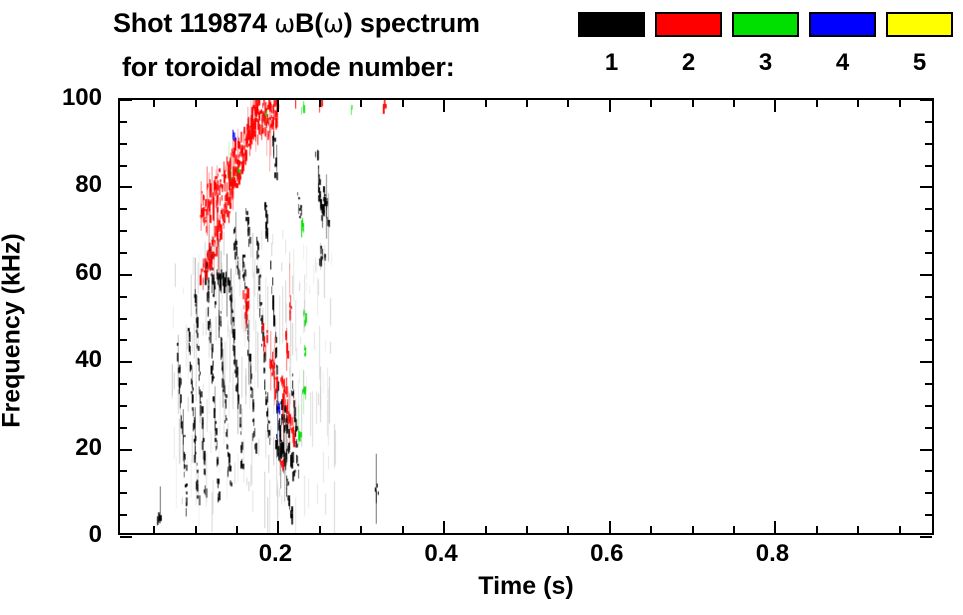 The height and width of the screenshot is (615, 963). What do you see at coordinates (236, 529) in the screenshot?
I see `x-tick-0.15` at bounding box center [236, 529].